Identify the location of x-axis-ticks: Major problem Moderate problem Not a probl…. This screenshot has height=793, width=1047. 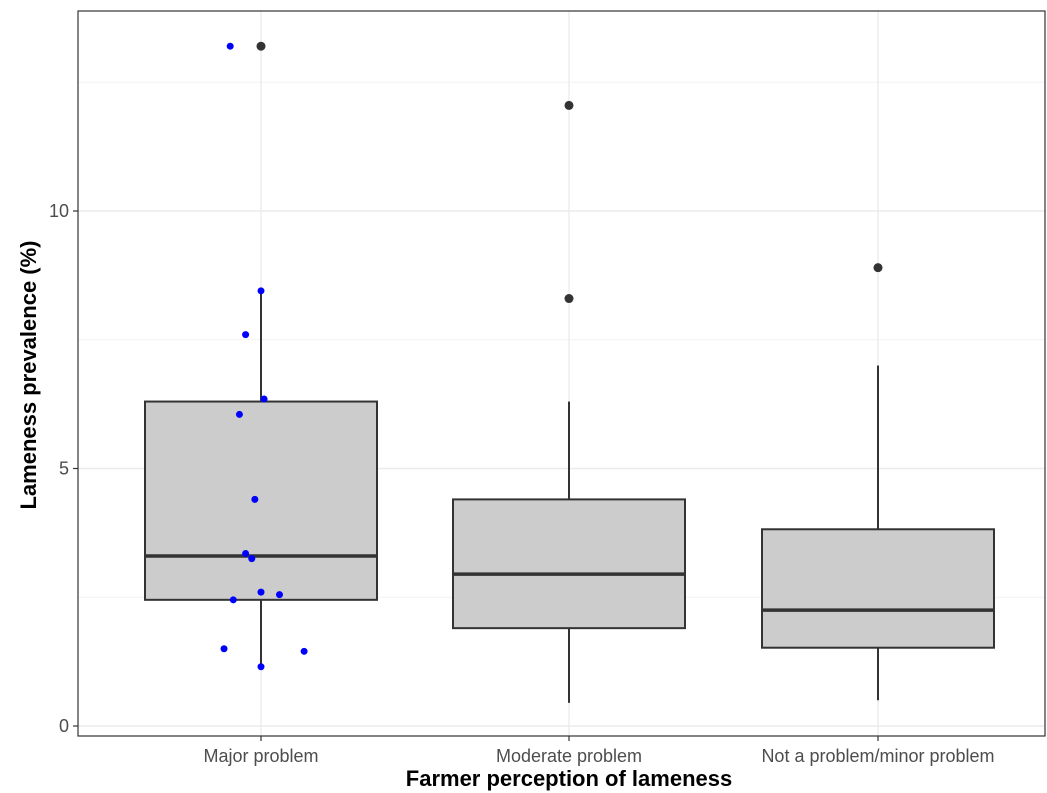
(599, 751).